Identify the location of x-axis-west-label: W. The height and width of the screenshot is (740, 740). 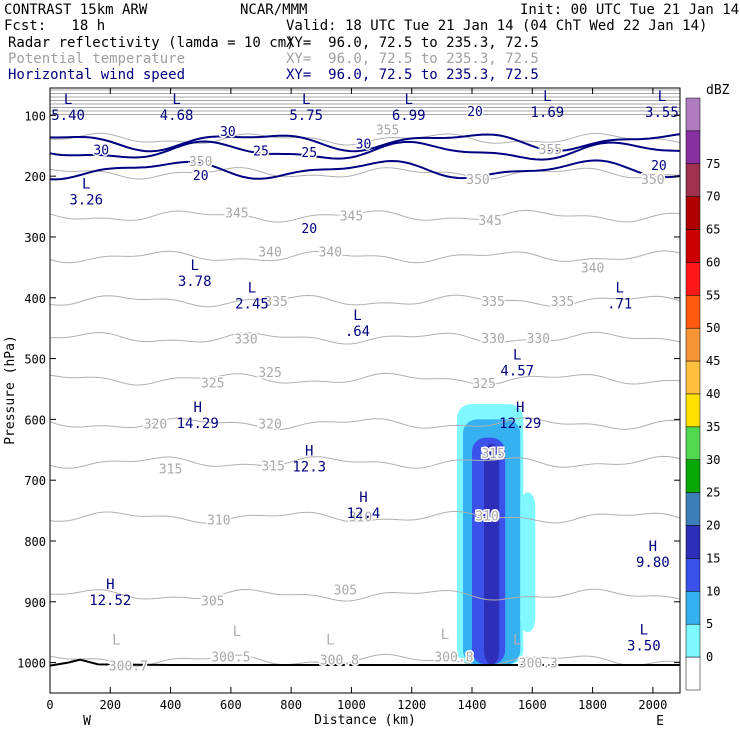
(87, 721).